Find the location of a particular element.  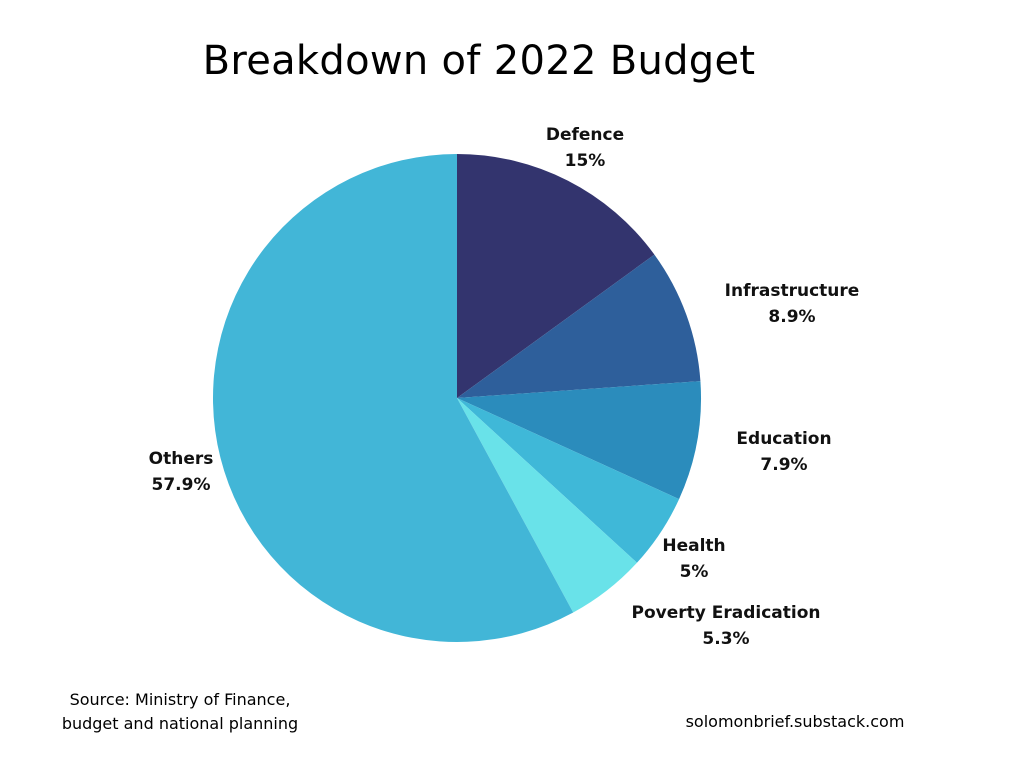

chart-title: Breakdown of 2022 Budget is located at coordinates (479, 61).